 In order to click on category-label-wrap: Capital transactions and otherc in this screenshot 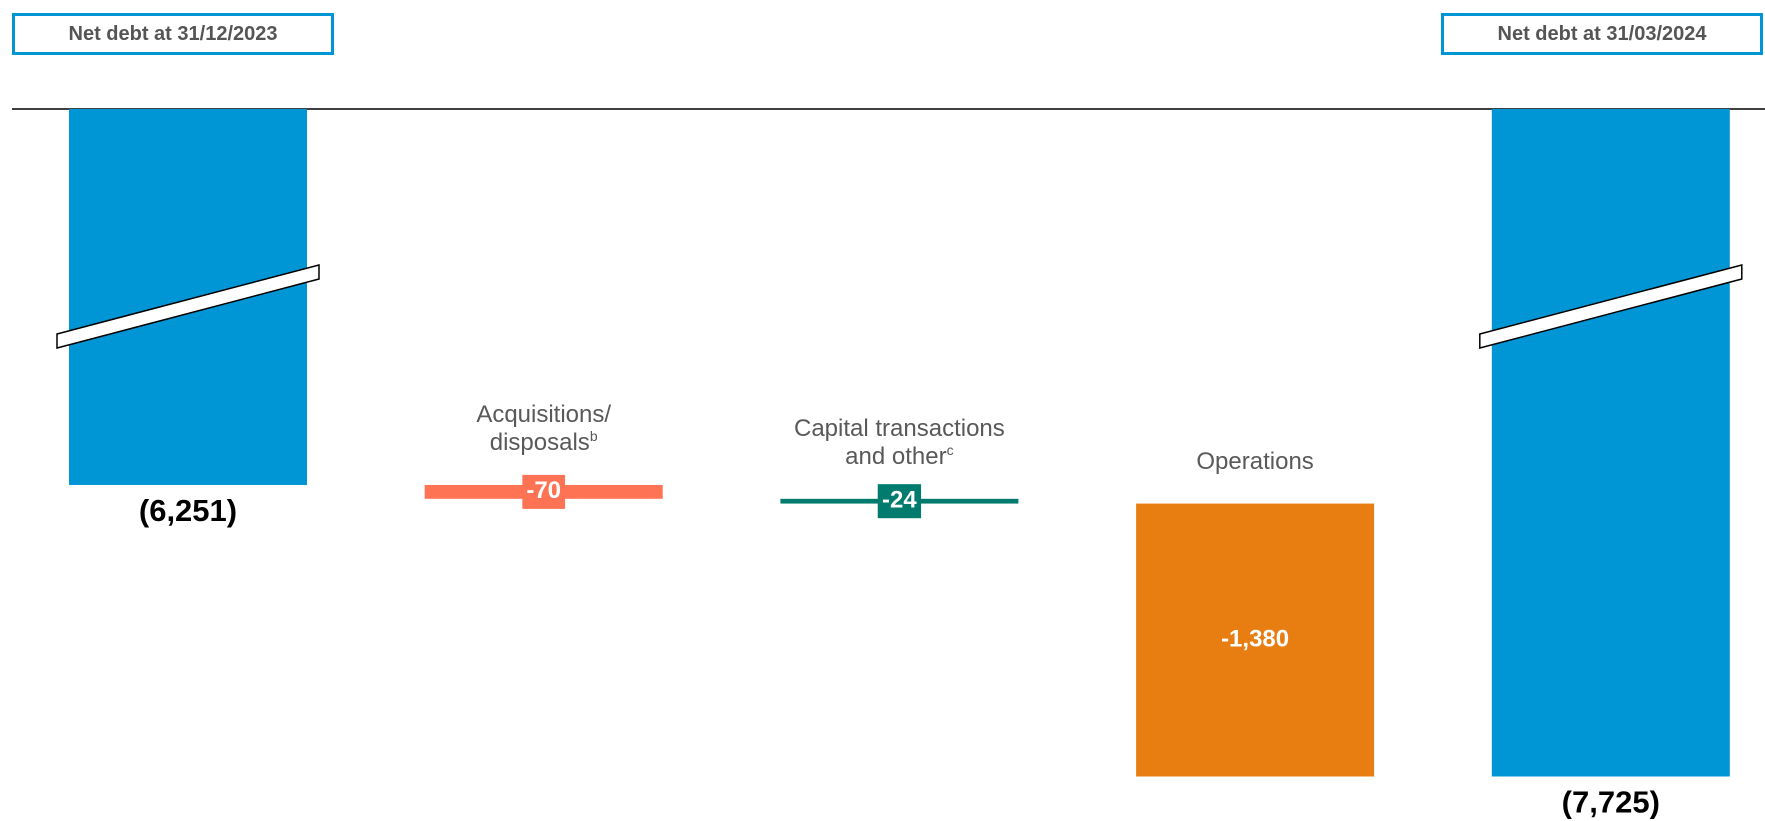, I will do `click(899, 443)`.